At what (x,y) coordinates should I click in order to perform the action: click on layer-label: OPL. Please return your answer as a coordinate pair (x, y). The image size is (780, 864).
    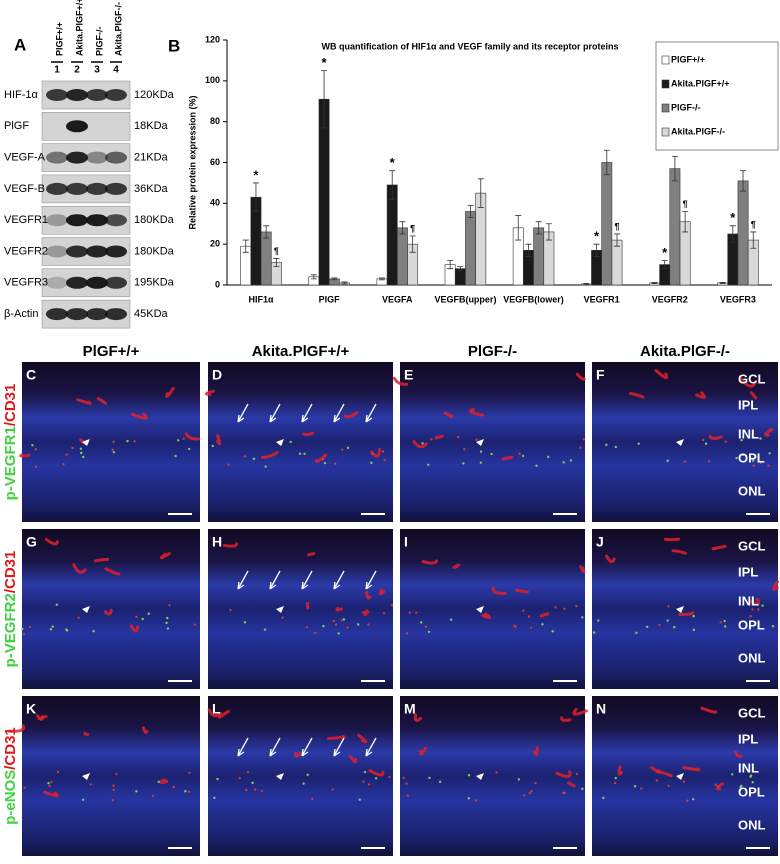
    Looking at the image, I should click on (751, 457).